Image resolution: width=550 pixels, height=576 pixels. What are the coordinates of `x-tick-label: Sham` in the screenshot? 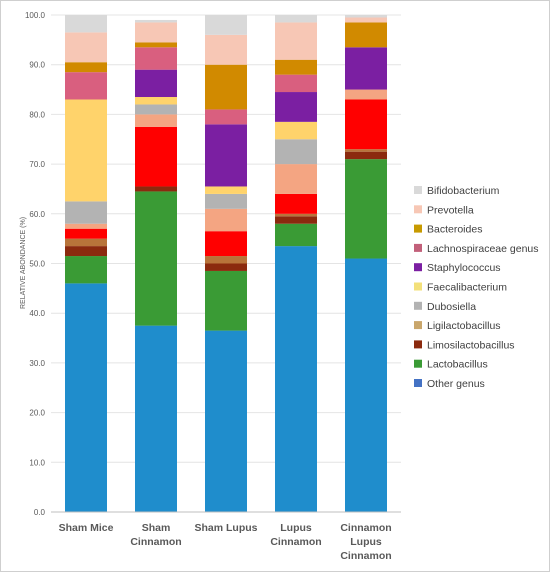 It's located at (156, 528).